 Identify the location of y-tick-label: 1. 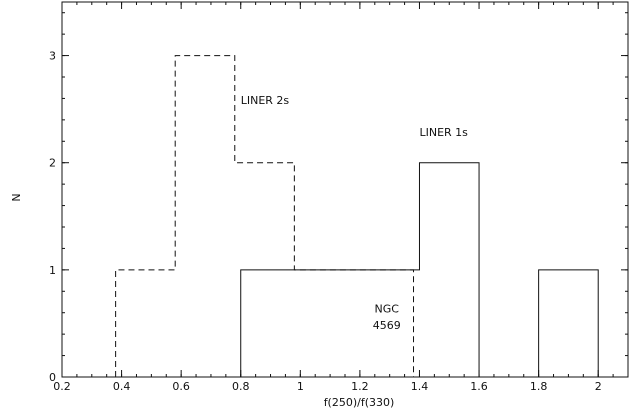
(52, 270).